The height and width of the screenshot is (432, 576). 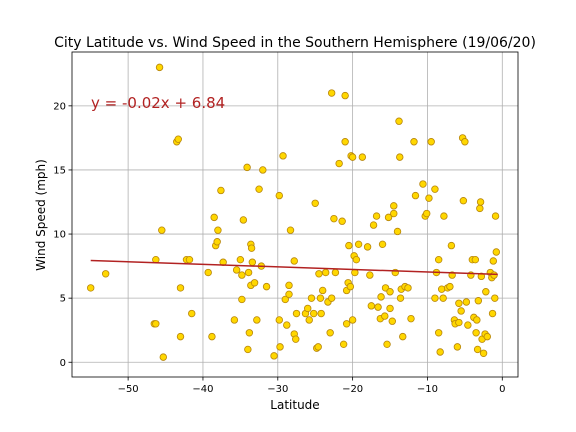 I want to click on x-tick-label: −40, so click(x=202, y=389).